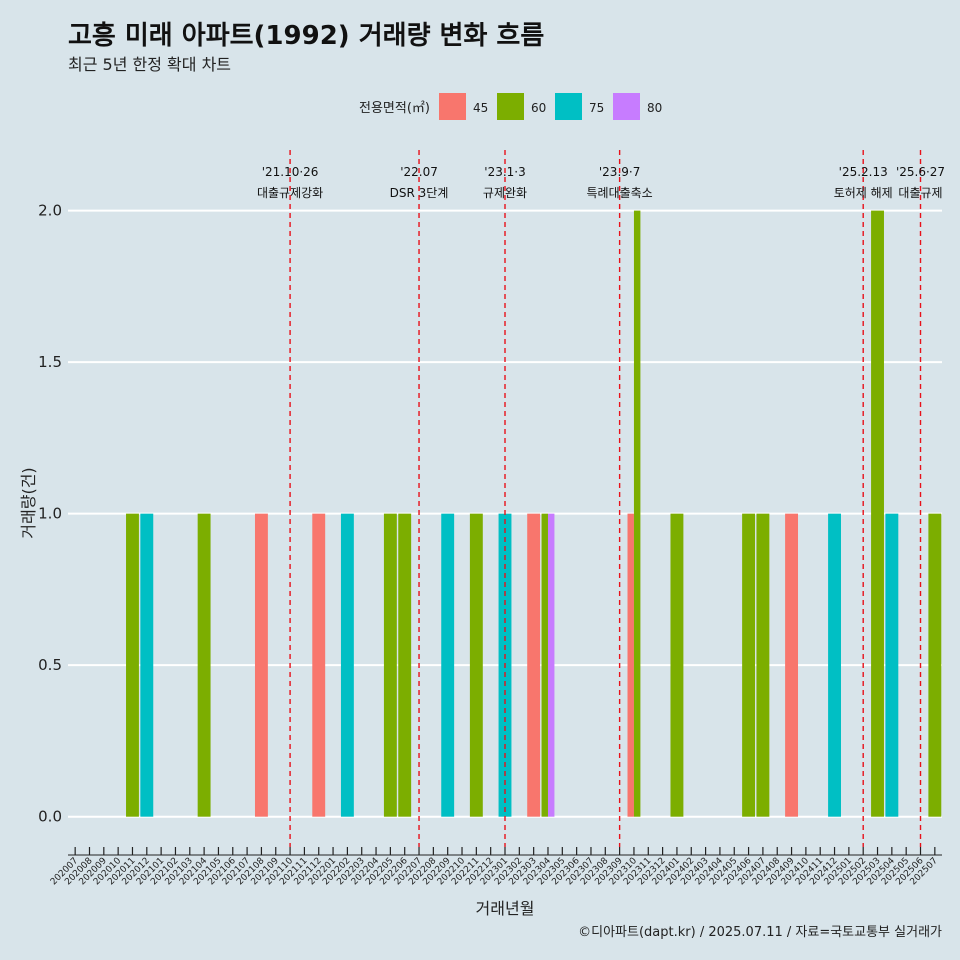 The height and width of the screenshot is (960, 960). I want to click on event-label: DSR 3단계, so click(419, 193).